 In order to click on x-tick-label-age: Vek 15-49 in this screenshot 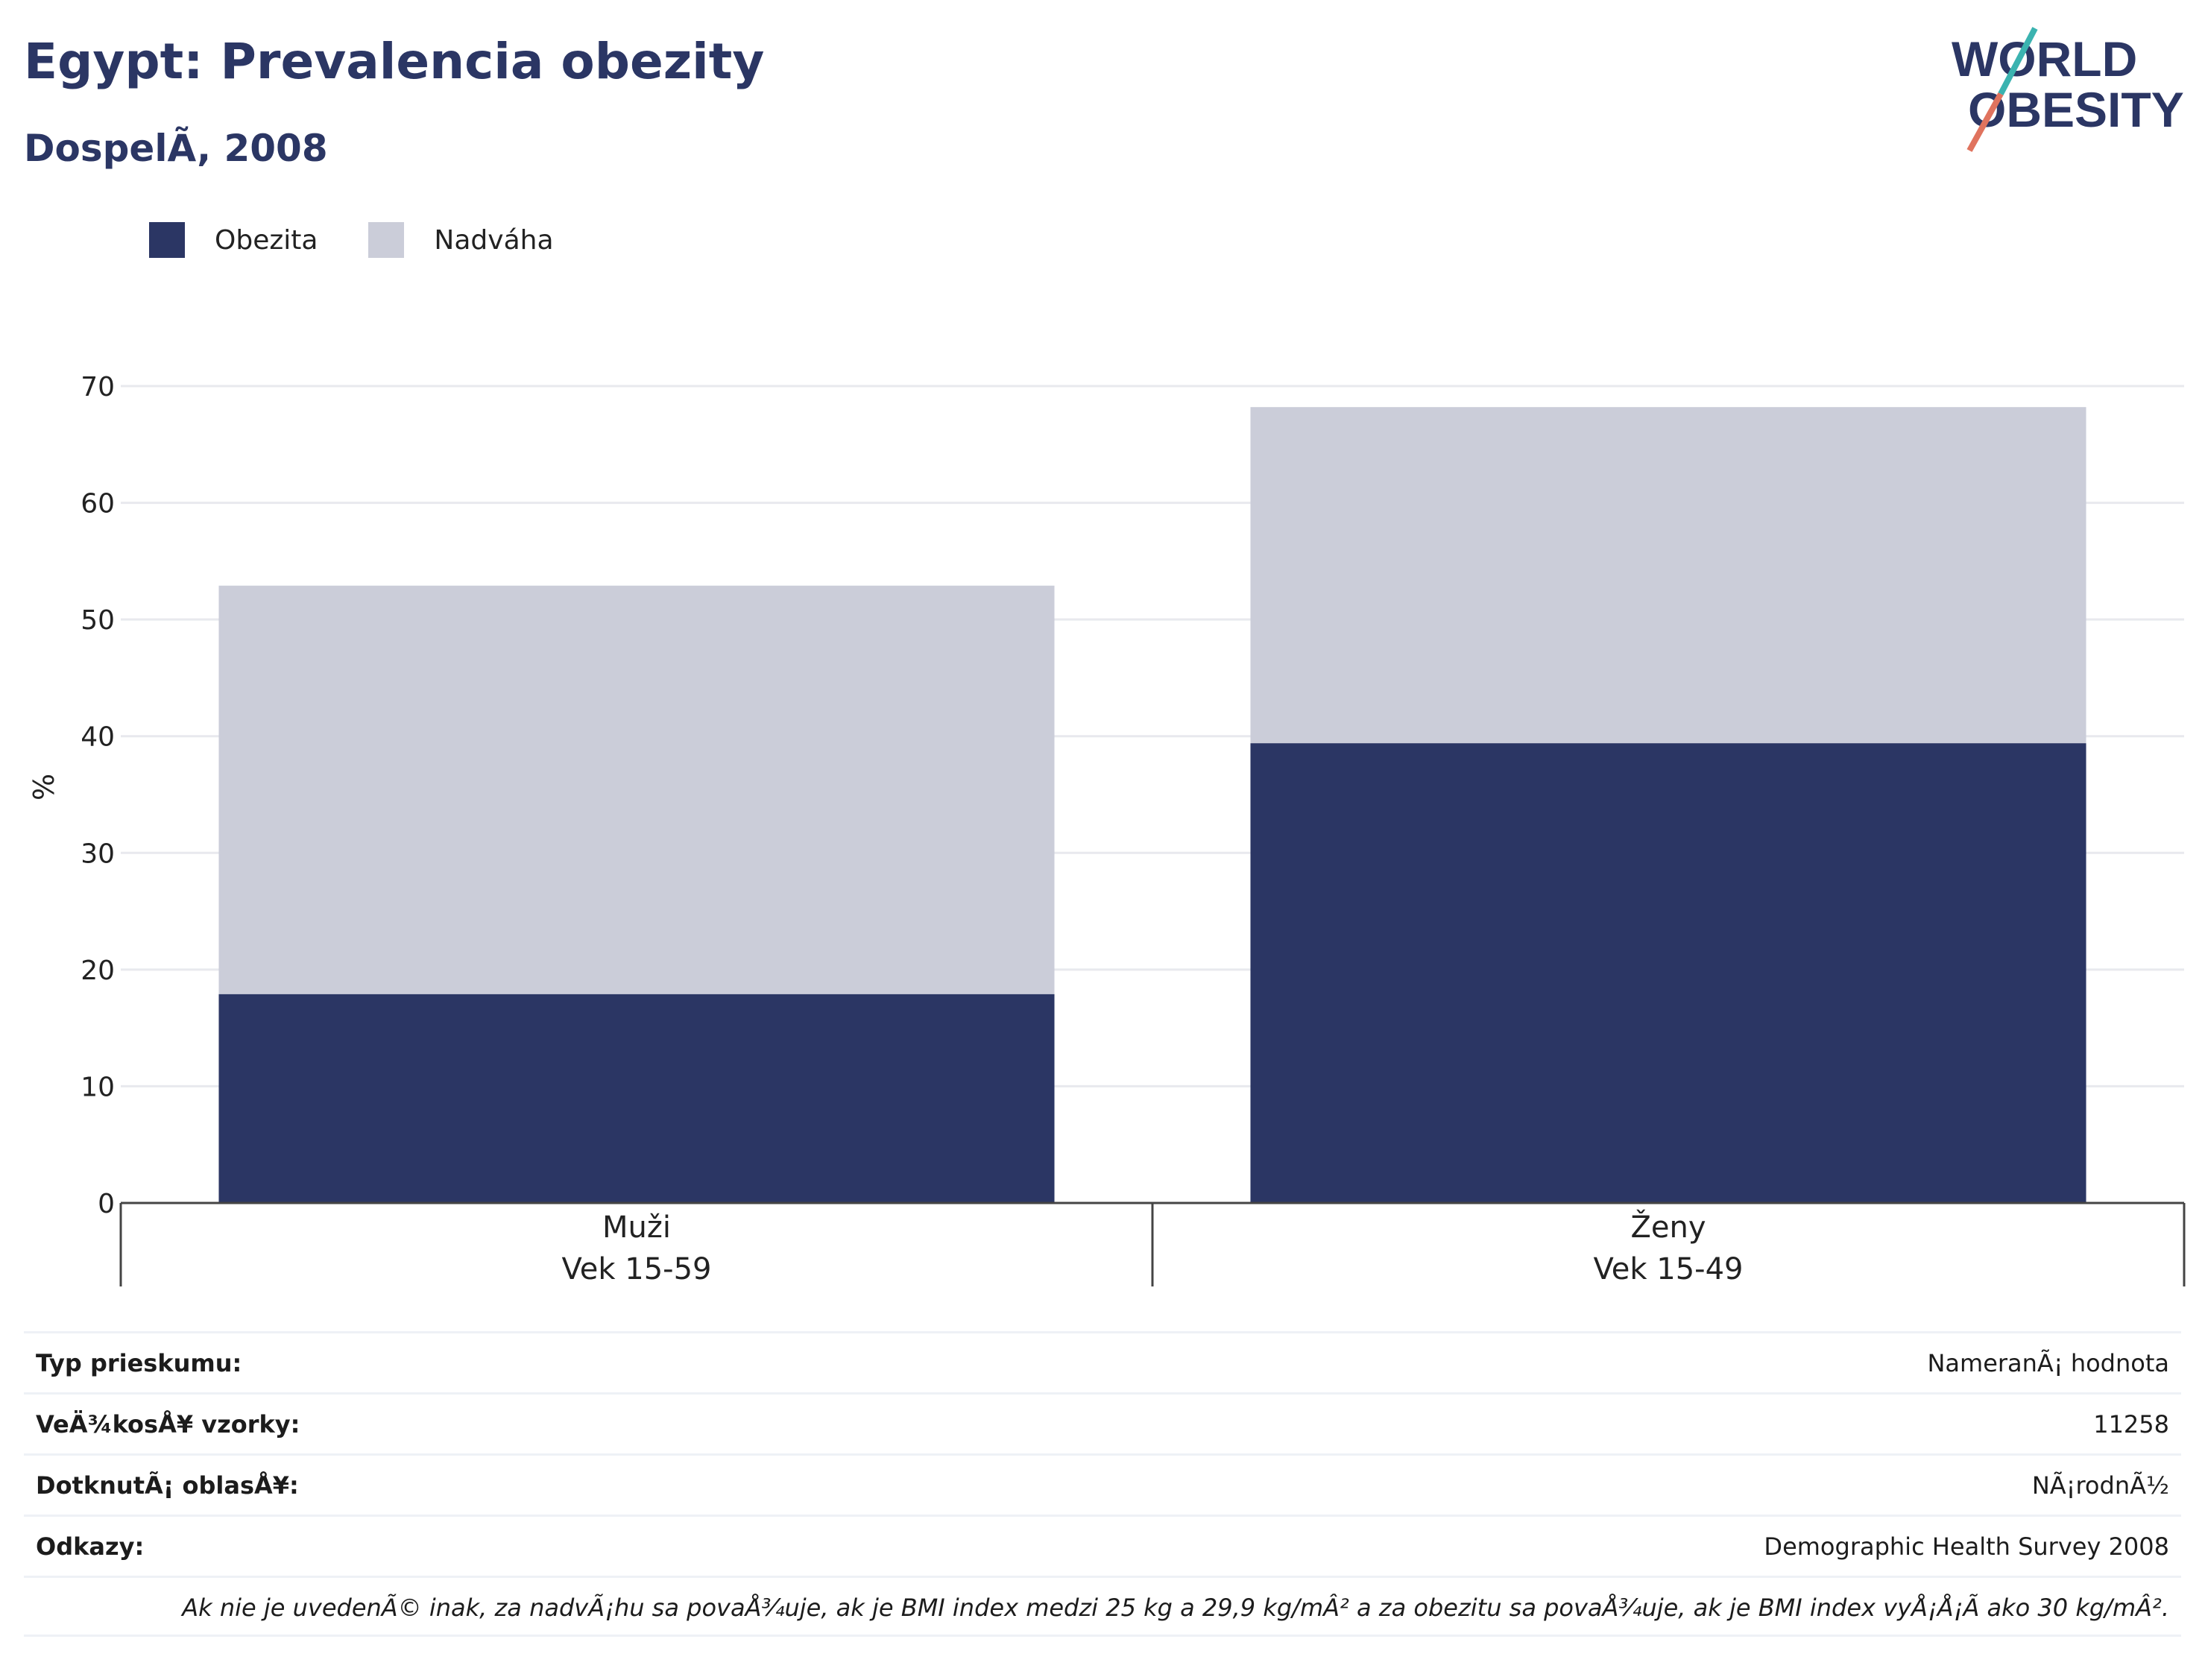, I will do `click(1669, 1269)`.